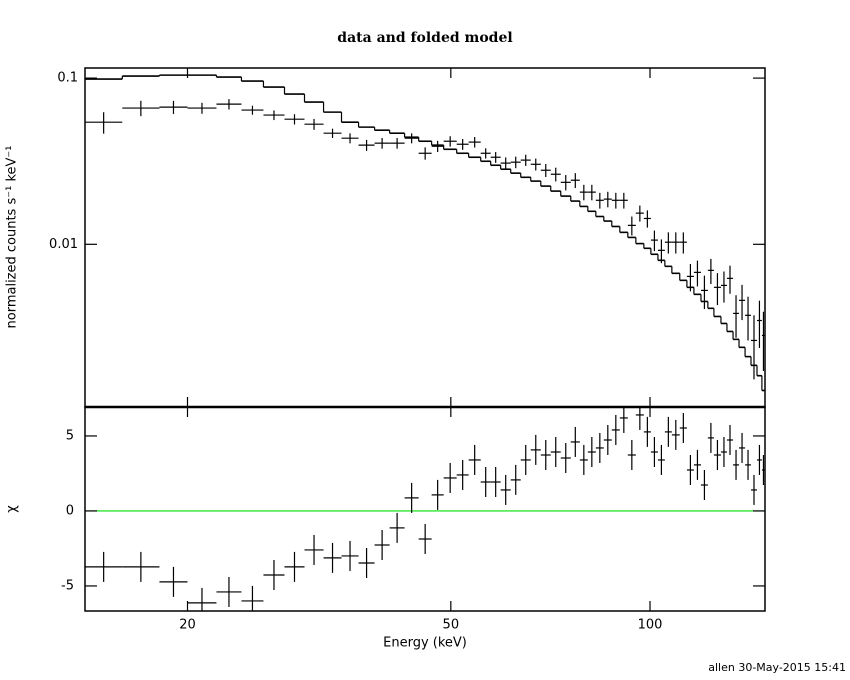 This screenshot has width=850, height=680. Describe the element at coordinates (67, 78) in the screenshot. I see `y-tick-label: 0.1` at that location.